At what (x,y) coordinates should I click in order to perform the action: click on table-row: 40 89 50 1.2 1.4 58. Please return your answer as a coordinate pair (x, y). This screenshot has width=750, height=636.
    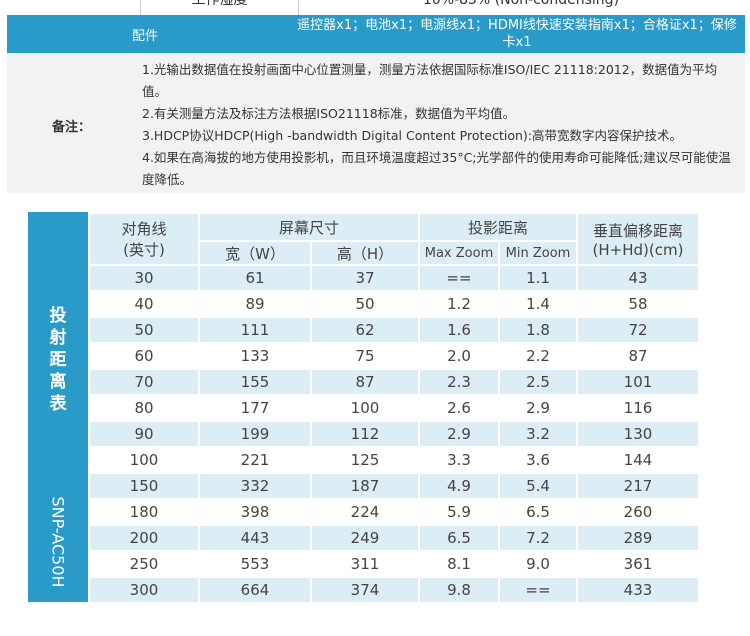
    Looking at the image, I should click on (394, 304).